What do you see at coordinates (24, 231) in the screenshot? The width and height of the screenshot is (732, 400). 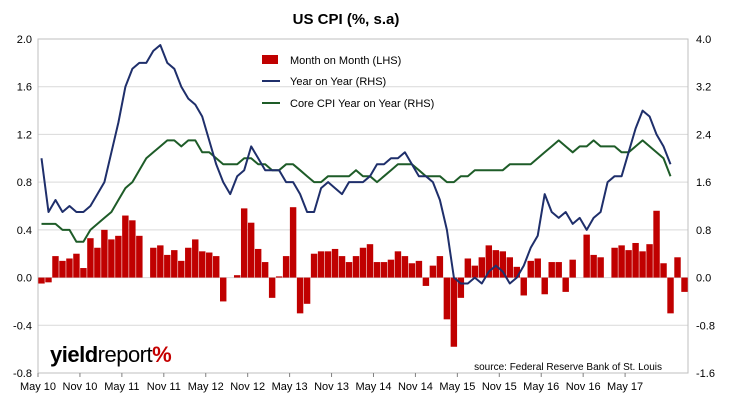 I see `y-left-tick-label: 0.4` at bounding box center [24, 231].